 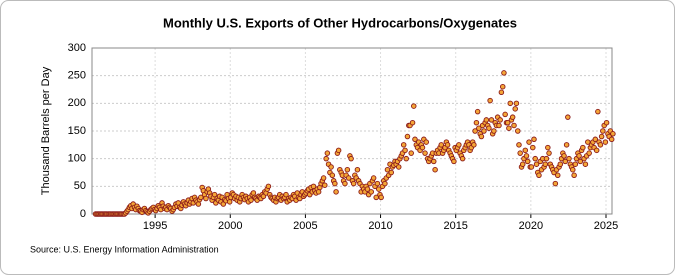 I want to click on y-tick-label: 150, so click(x=77, y=131).